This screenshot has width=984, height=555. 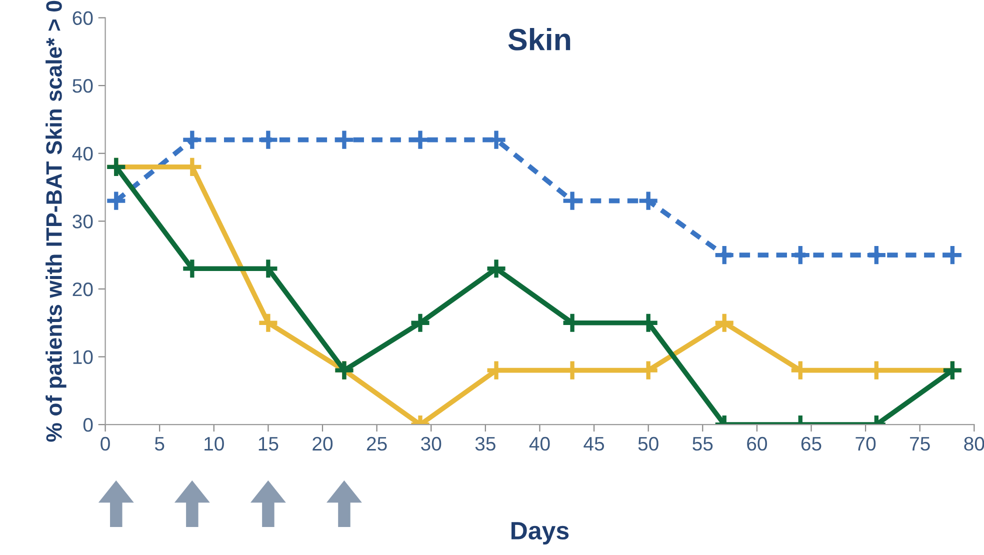 What do you see at coordinates (540, 533) in the screenshot?
I see `x-axis-title: Days` at bounding box center [540, 533].